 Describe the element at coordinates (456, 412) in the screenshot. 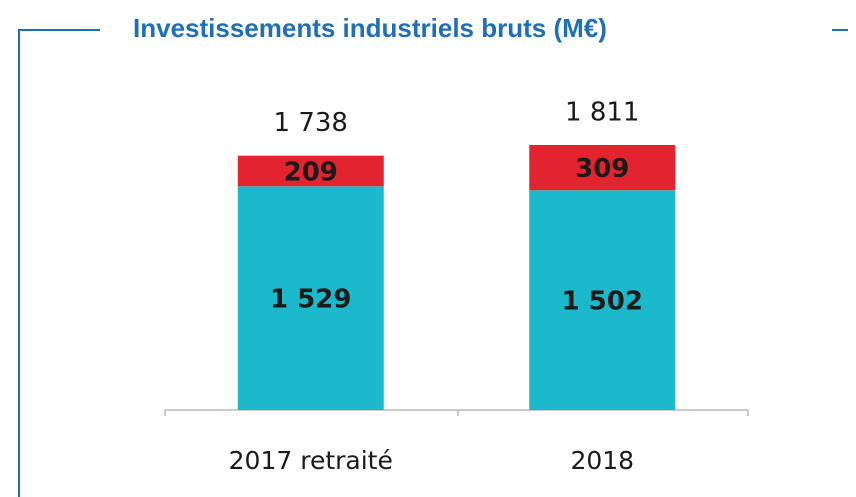

I see `axis` at that location.